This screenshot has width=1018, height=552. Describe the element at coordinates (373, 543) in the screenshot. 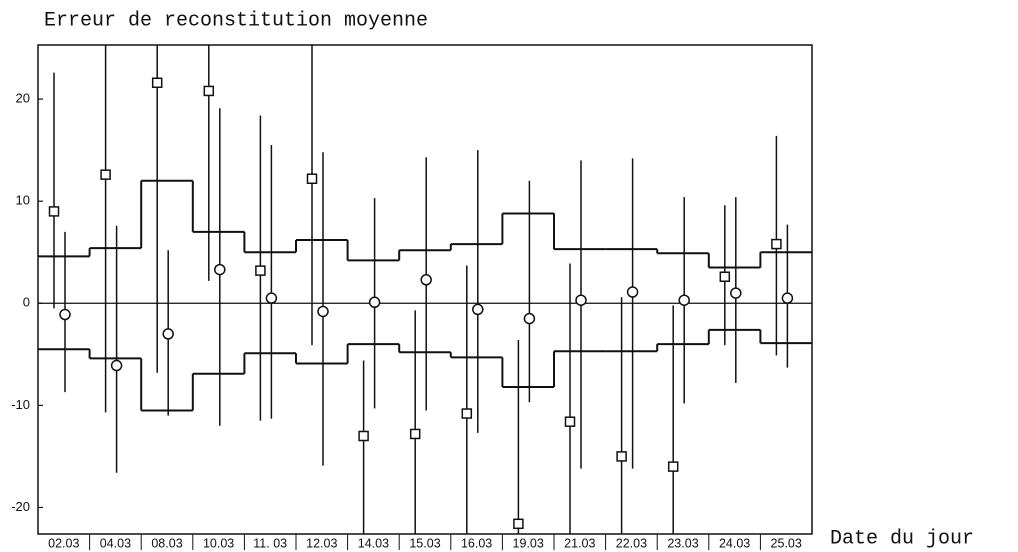

I see `x-tick-label: 14.03` at that location.